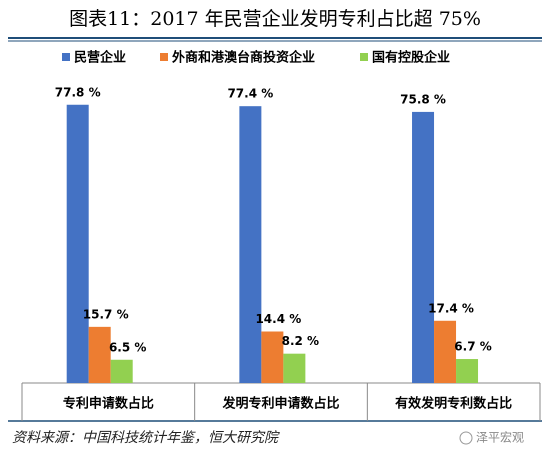  I want to click on data-label: 6.5 %, so click(127, 347).